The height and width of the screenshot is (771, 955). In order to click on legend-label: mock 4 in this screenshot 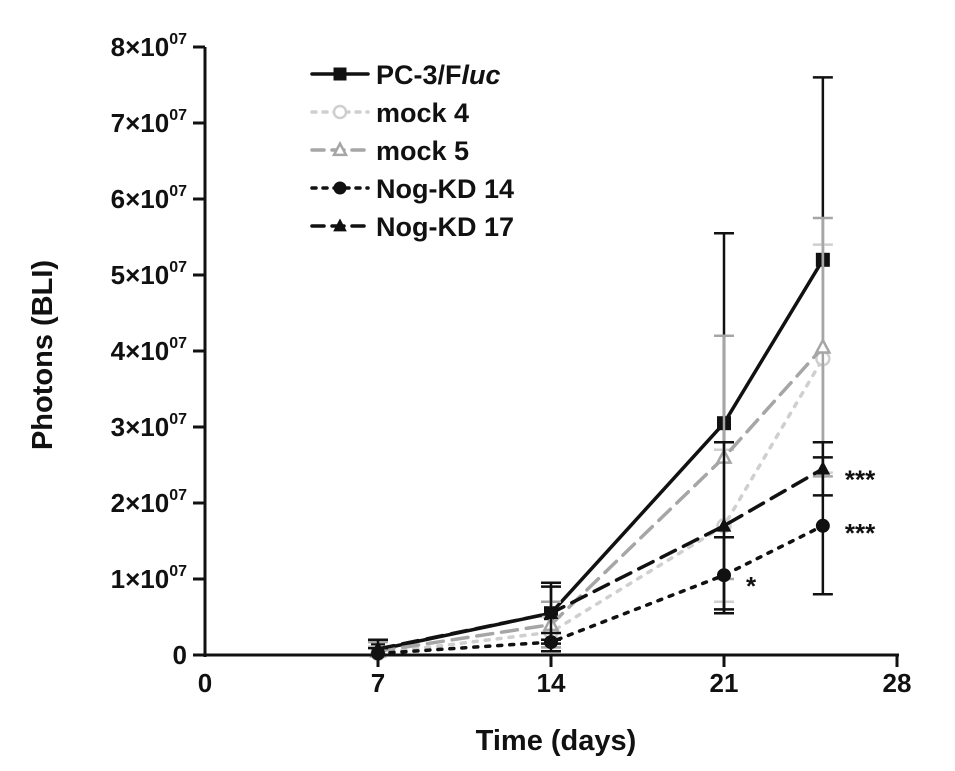, I will do `click(422, 113)`.